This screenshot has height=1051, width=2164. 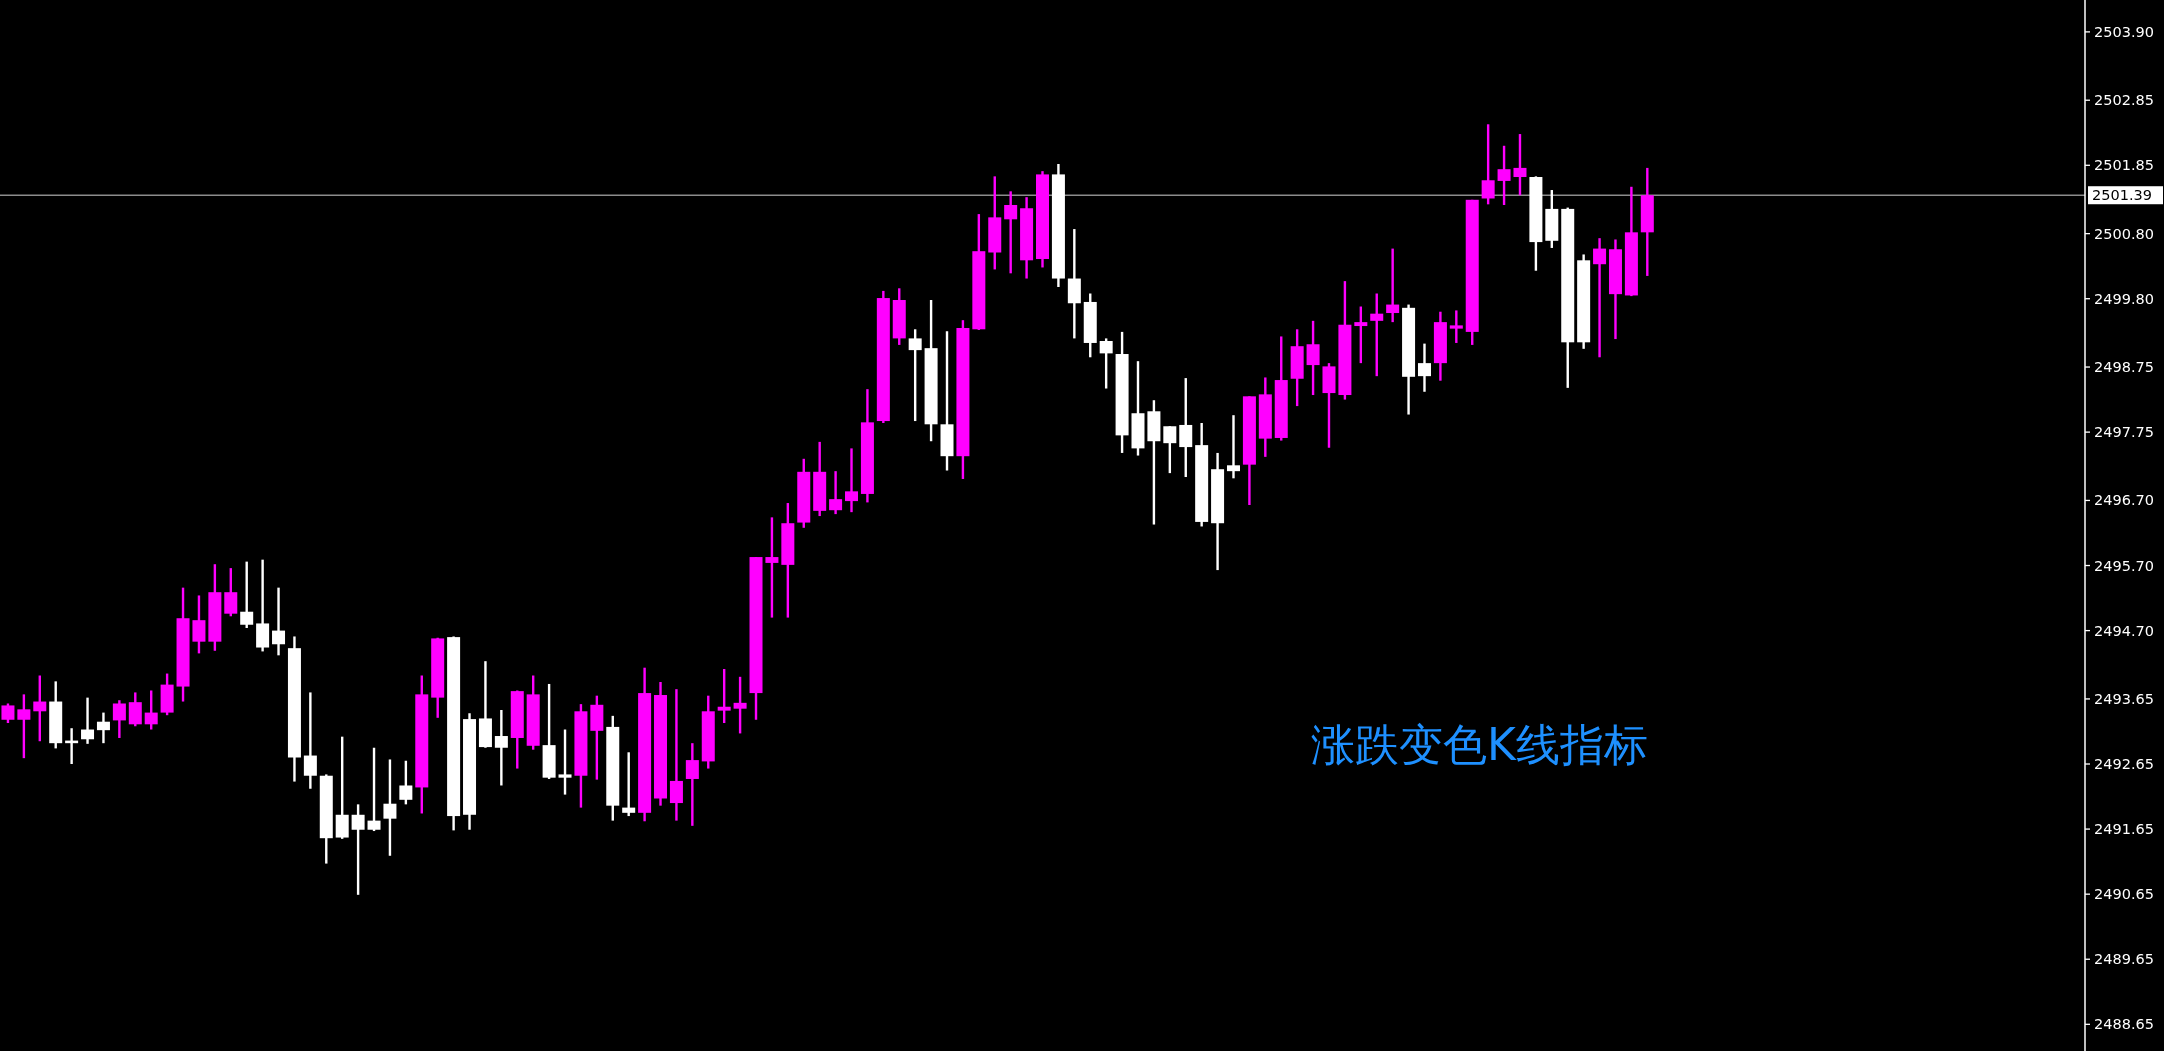 What do you see at coordinates (2124, 894) in the screenshot?
I see `y-tick-label: 2490.65` at bounding box center [2124, 894].